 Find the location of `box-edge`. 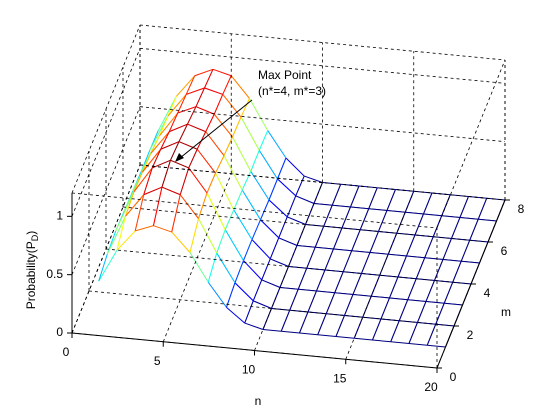

box-edge is located at coordinates (254, 210).